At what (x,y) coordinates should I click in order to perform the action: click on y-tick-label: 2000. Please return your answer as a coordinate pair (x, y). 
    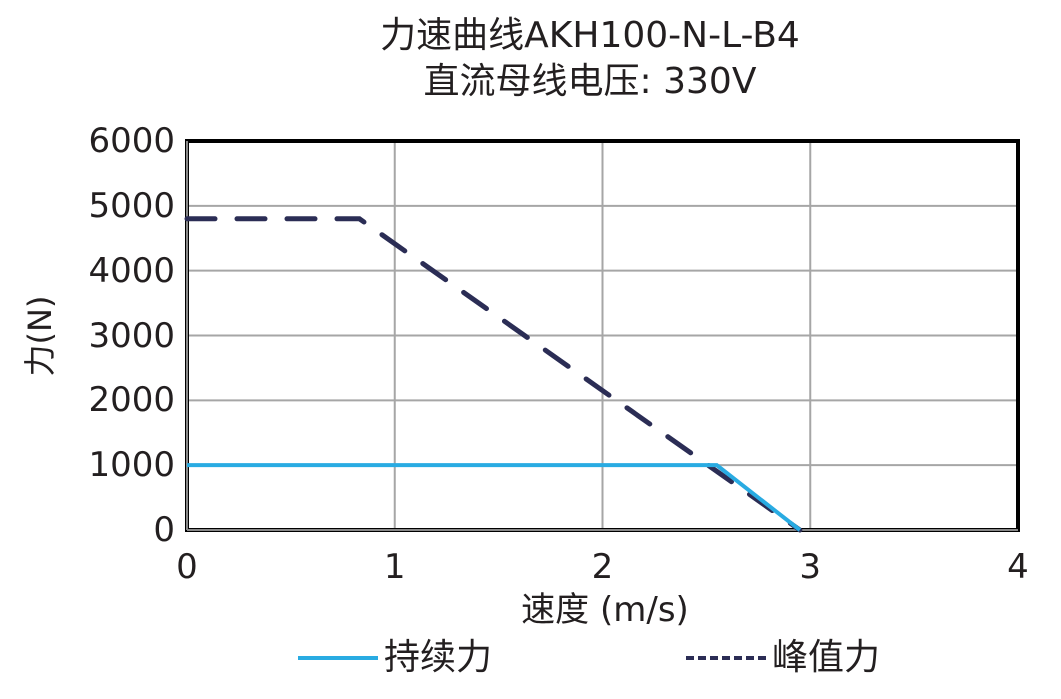
    Looking at the image, I should click on (131, 400).